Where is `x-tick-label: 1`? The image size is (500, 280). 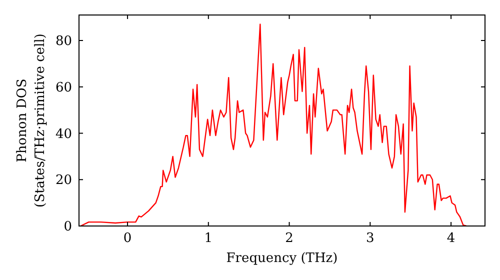
x-tick-label: 1 is located at coordinates (208, 238).